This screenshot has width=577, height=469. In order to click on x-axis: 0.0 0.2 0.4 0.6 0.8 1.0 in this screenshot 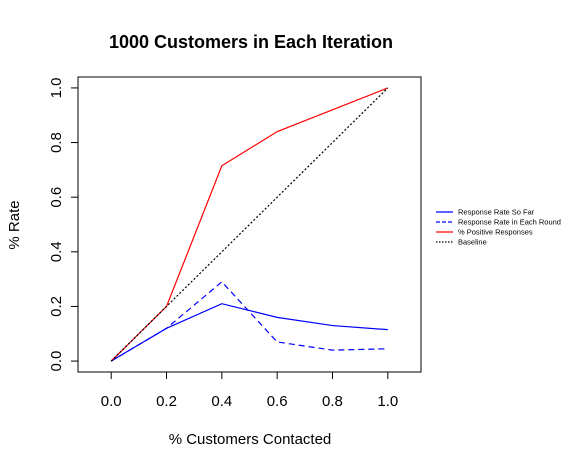, I will do `click(249, 391)`.